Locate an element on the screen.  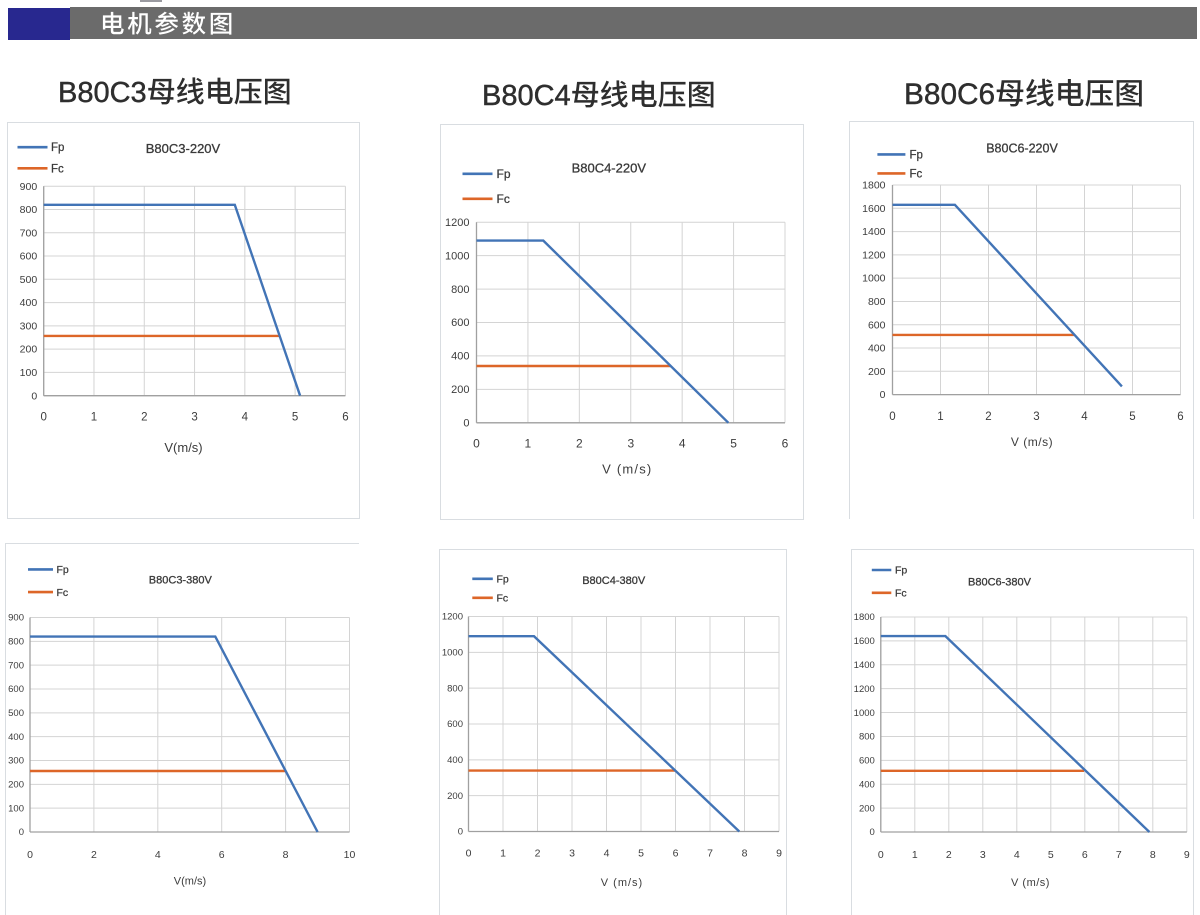
svg-text: 900 is located at coordinates (29, 187).